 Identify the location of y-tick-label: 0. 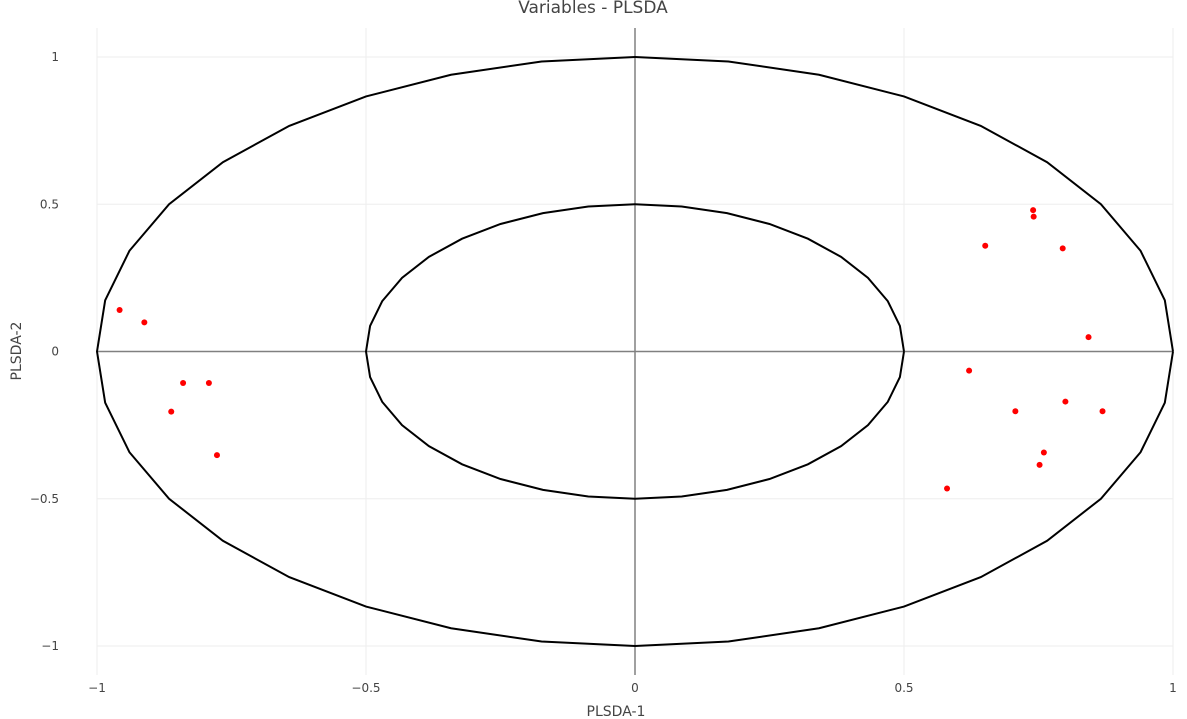
(55, 352).